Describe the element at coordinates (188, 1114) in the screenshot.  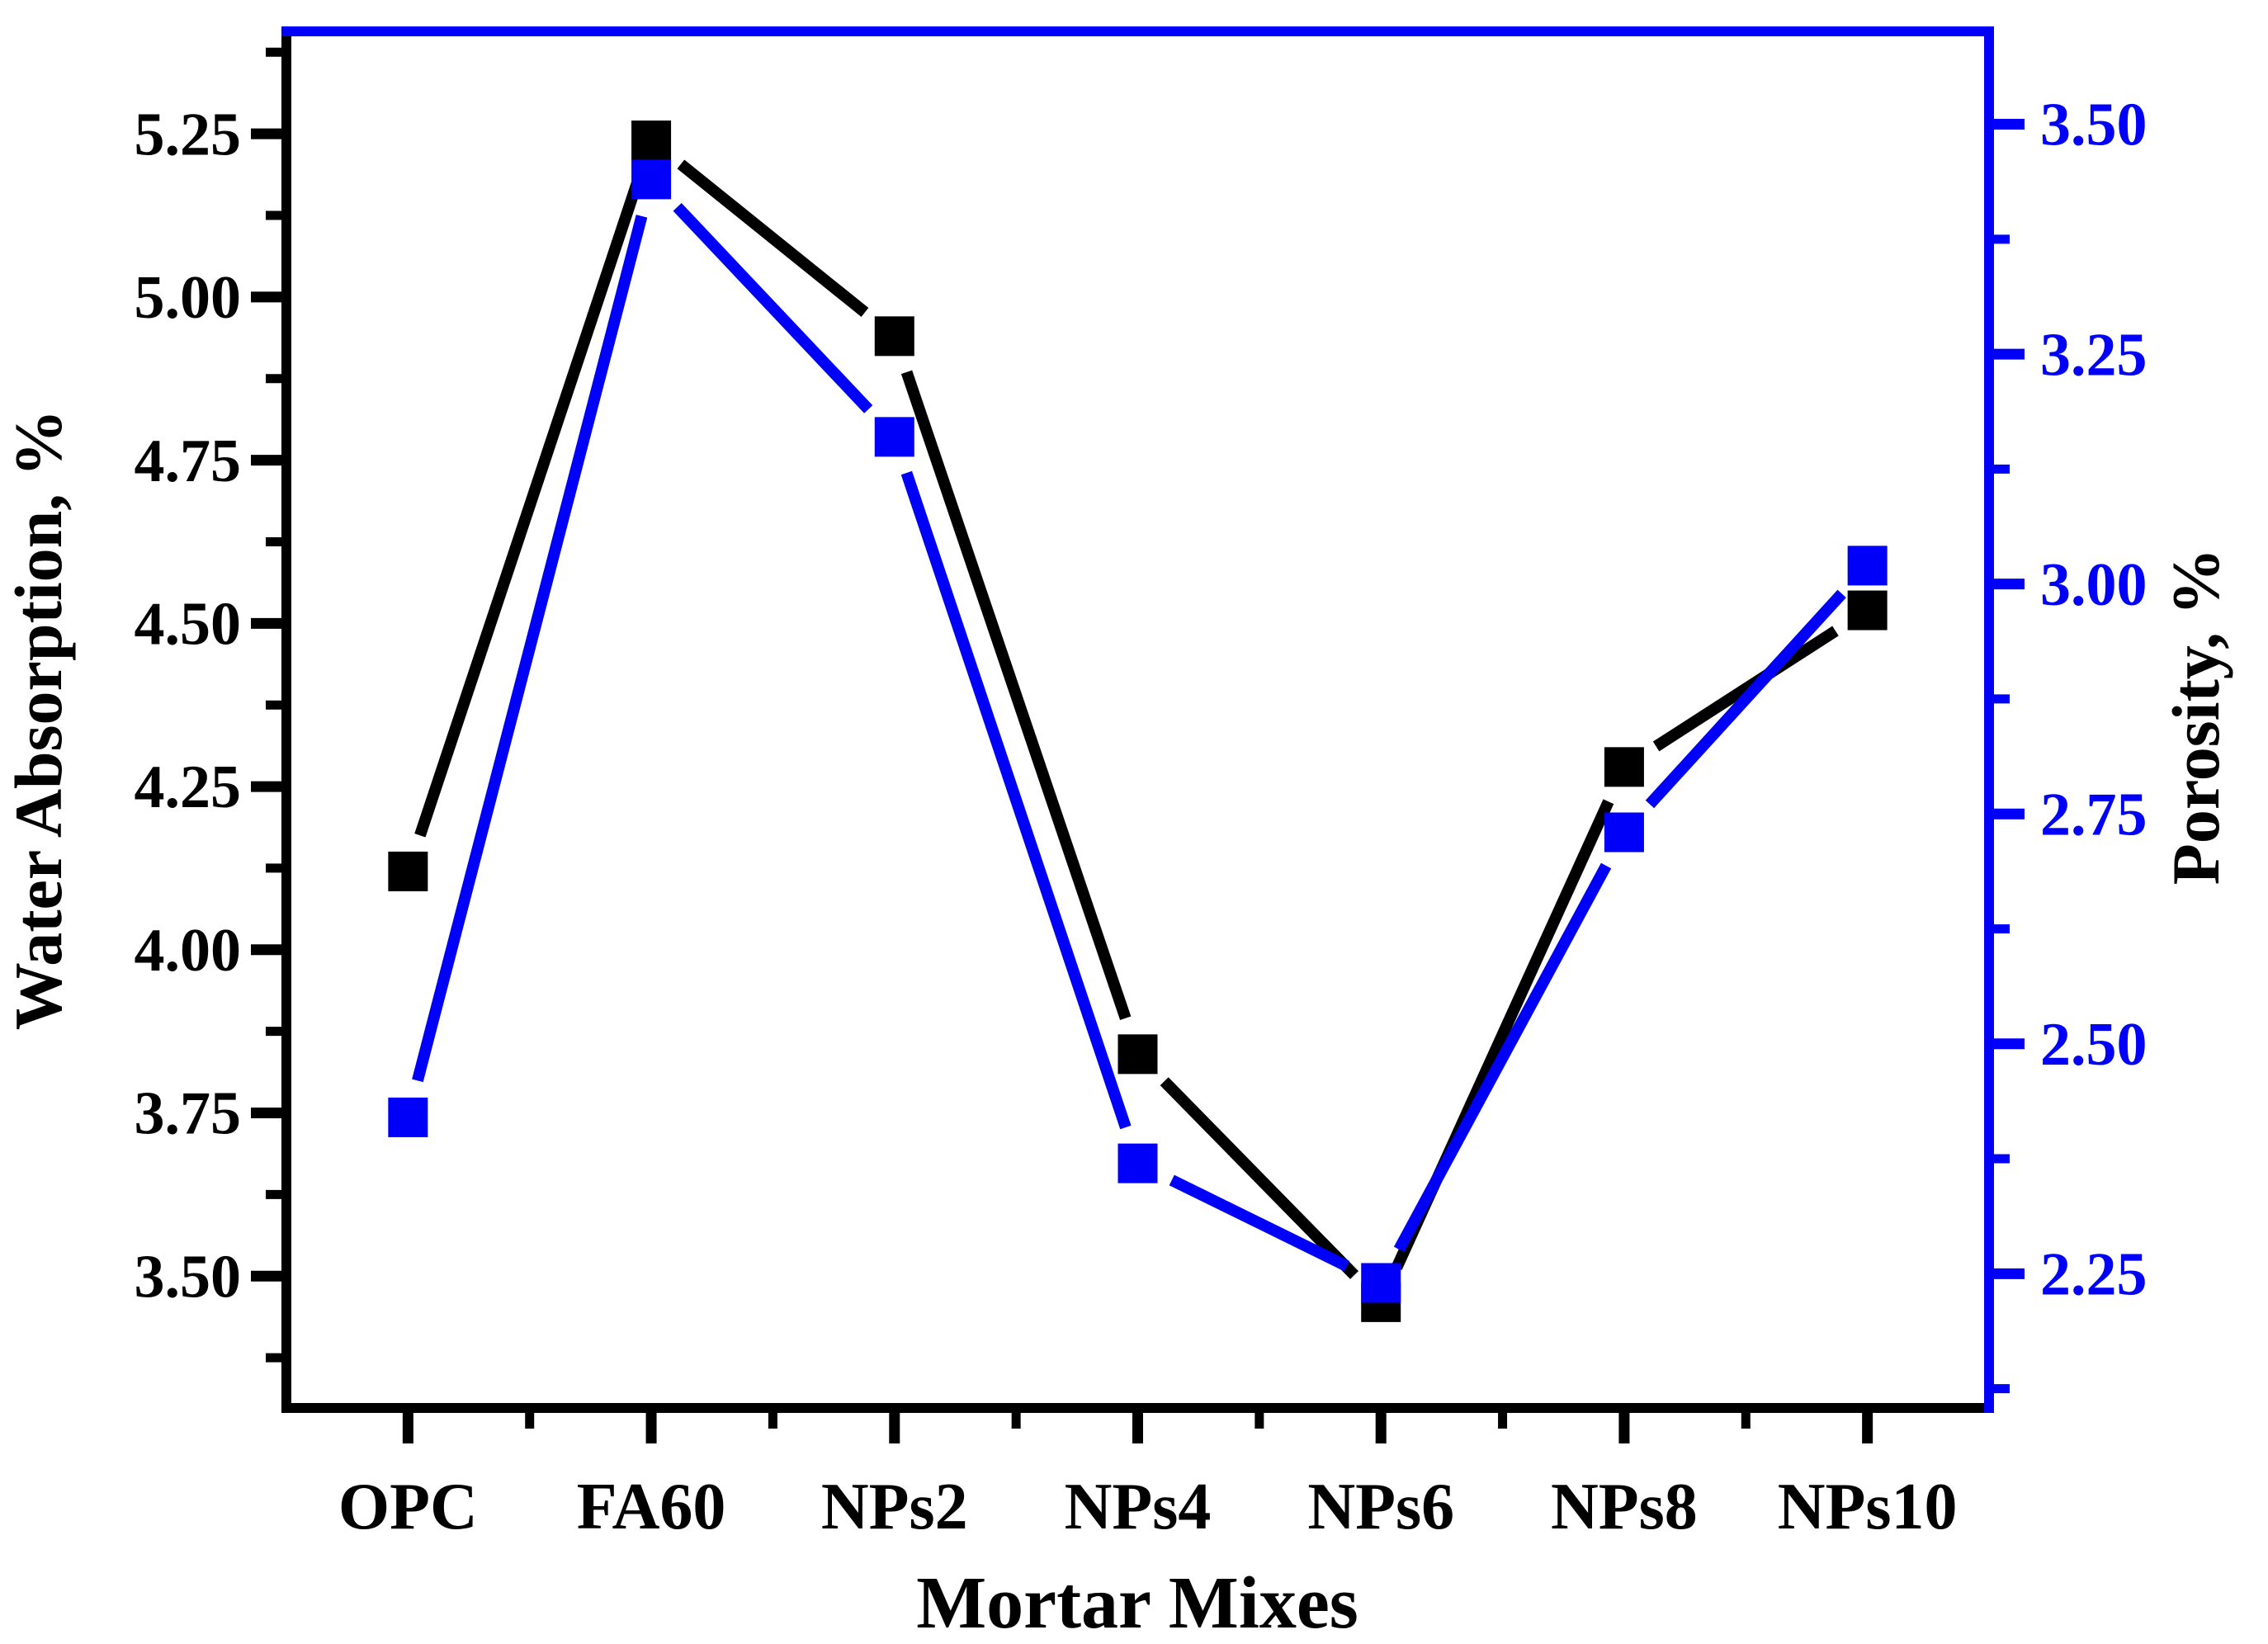
I see `y-left-tick-label: 3.75` at that location.